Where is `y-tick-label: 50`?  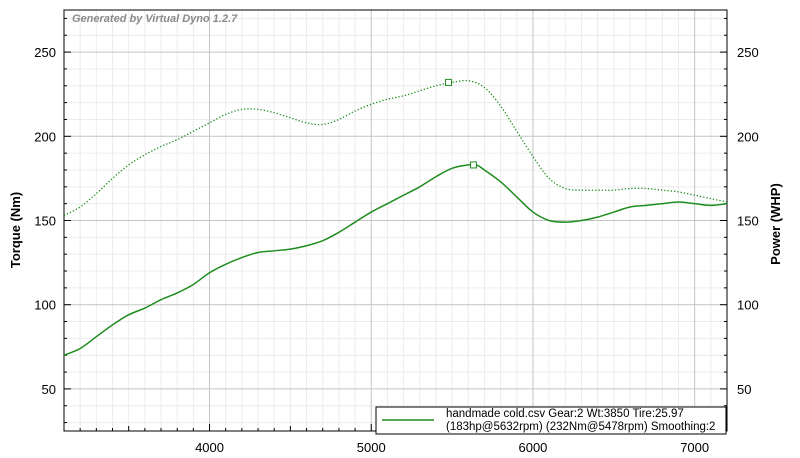
y-tick-label: 50 is located at coordinates (49, 389).